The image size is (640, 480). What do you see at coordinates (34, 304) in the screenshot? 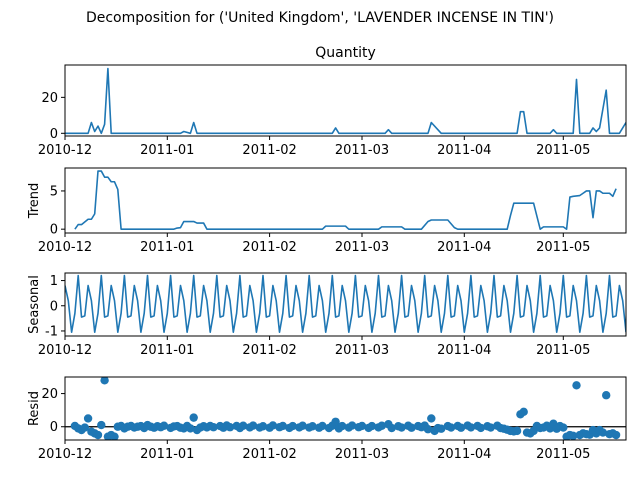
I see `y-axis-label: Seasonal` at bounding box center [34, 304].